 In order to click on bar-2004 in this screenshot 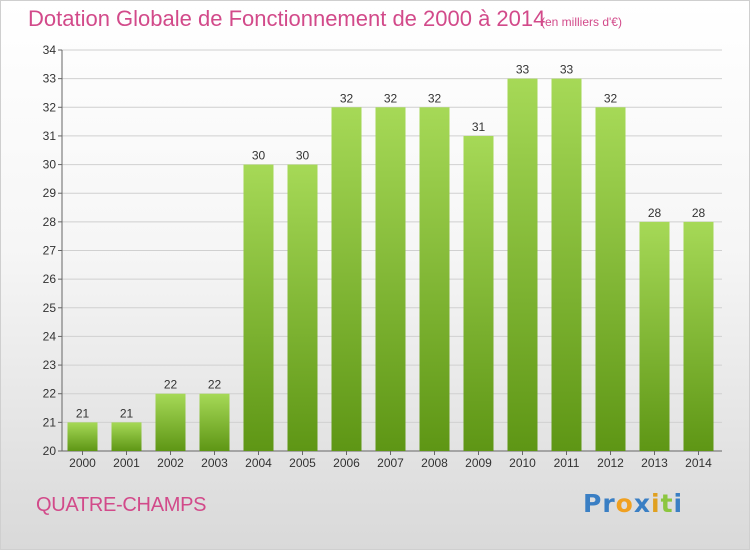, I will do `click(258, 308)`.